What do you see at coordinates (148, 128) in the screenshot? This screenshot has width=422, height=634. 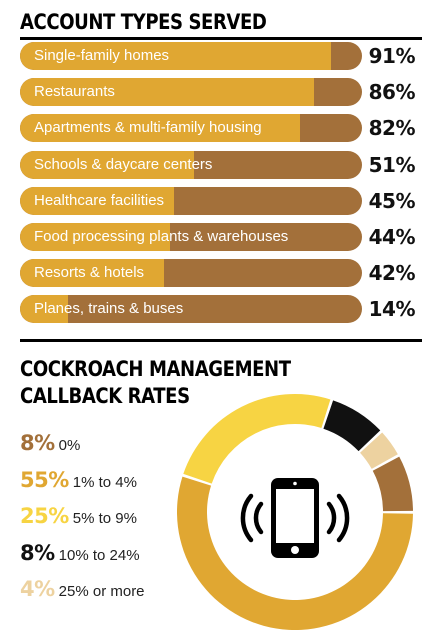 I see `bar-label: Apartments & multi-family housing` at bounding box center [148, 128].